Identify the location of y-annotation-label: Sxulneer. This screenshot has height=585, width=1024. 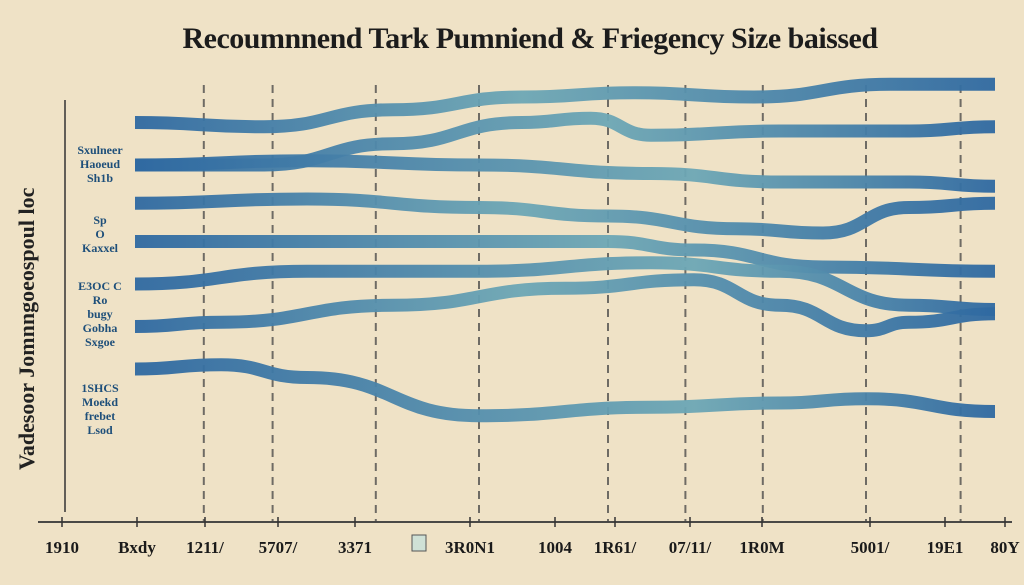
(100, 150).